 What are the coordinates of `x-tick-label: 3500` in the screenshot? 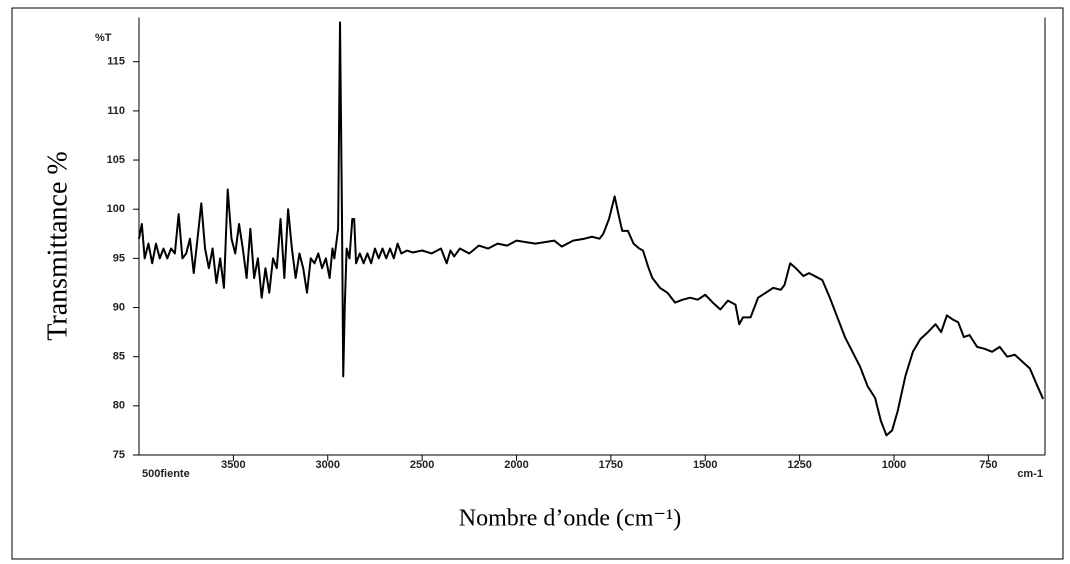 It's located at (233, 465).